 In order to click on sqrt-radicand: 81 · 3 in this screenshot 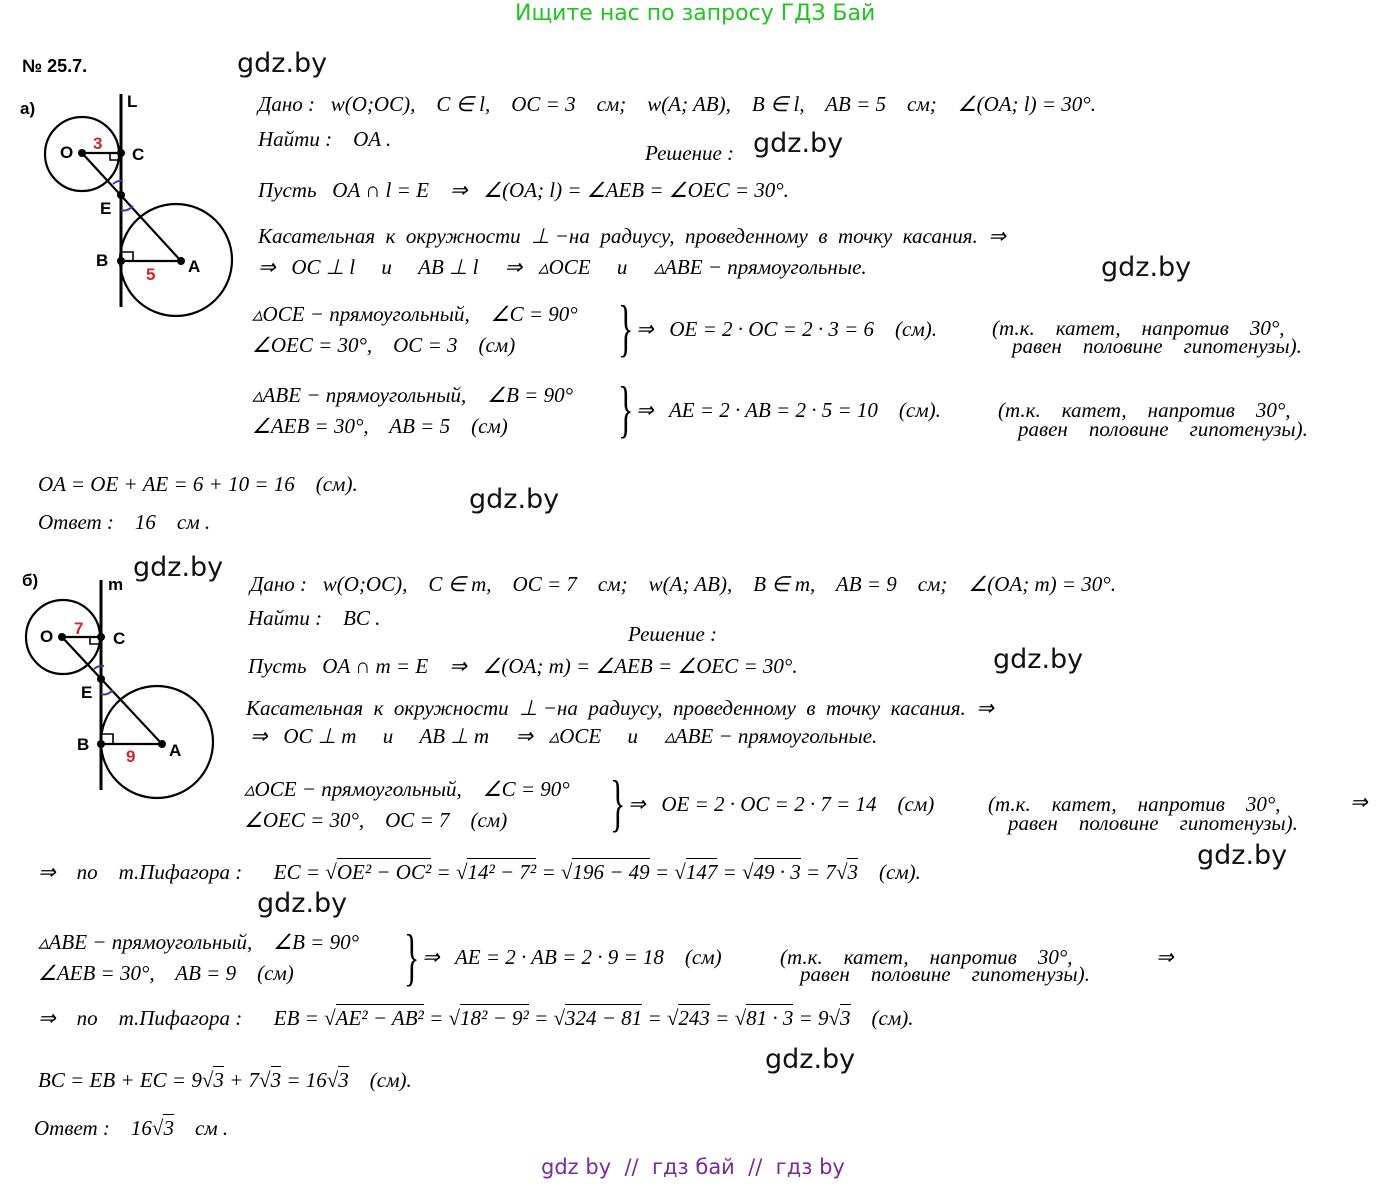, I will do `click(770, 1017)`.